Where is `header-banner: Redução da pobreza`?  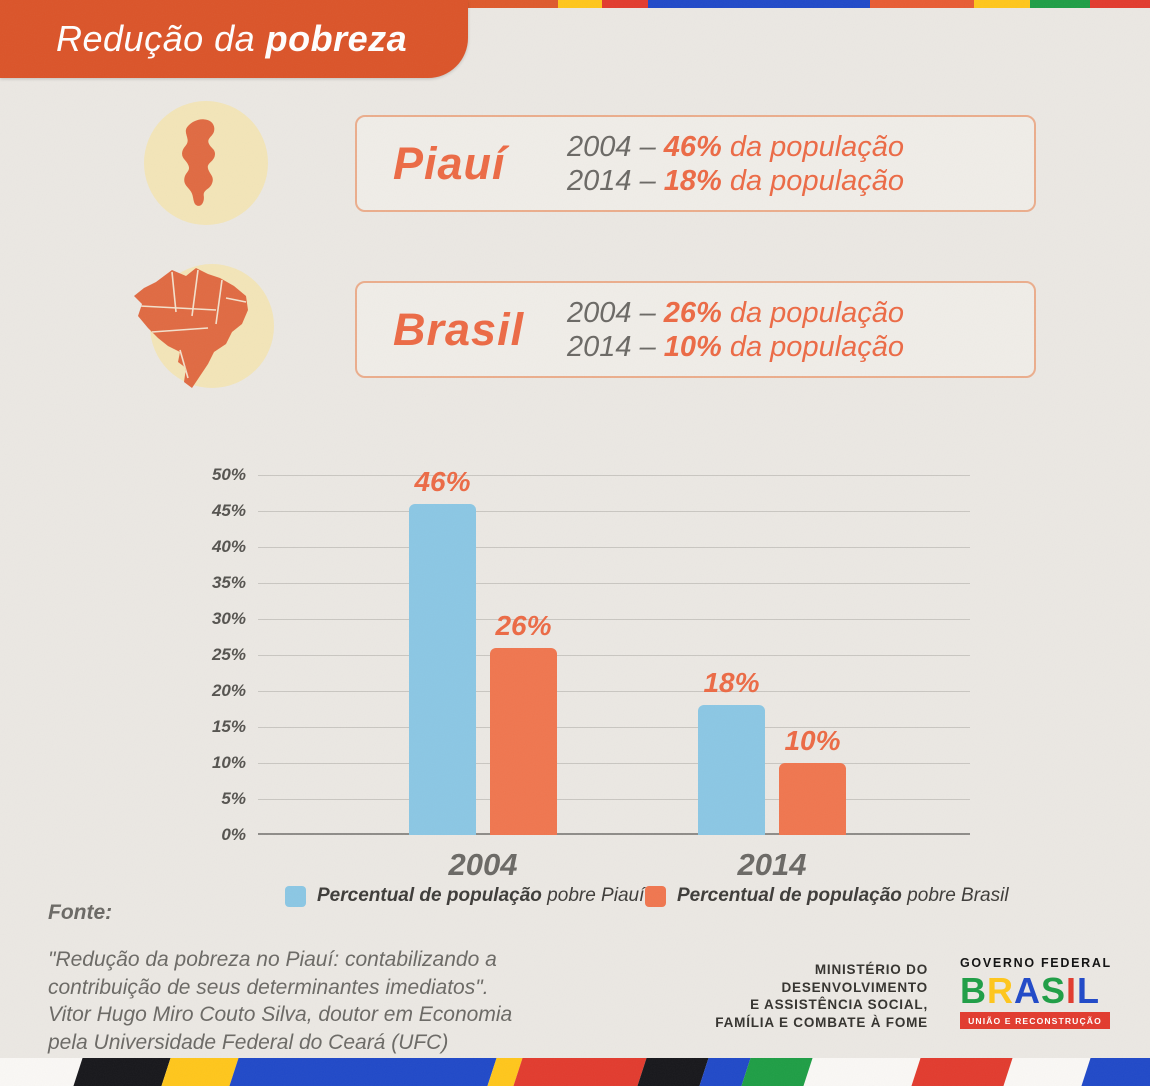
header-banner: Redução da pobreza is located at coordinates (234, 39).